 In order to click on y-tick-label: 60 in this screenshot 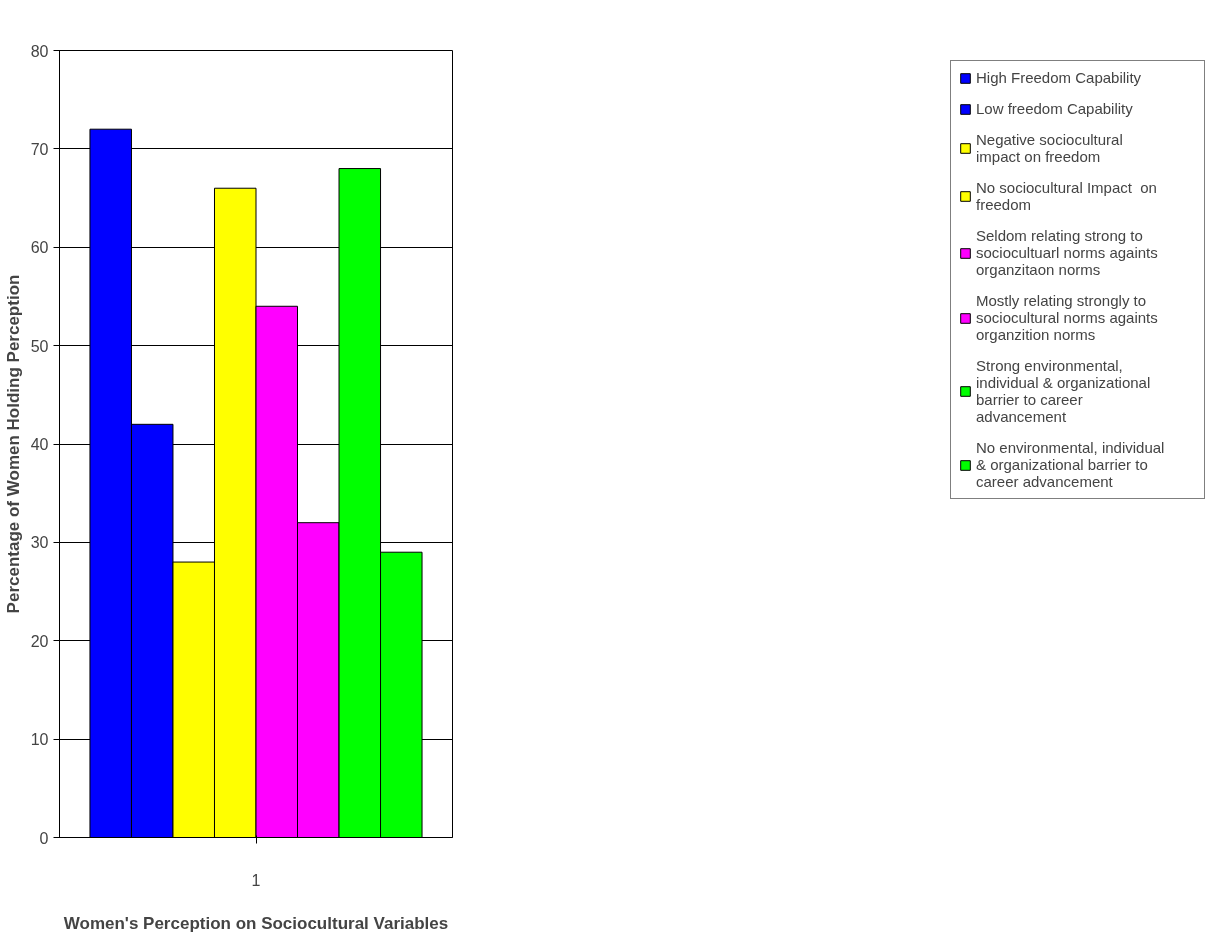, I will do `click(39, 248)`.